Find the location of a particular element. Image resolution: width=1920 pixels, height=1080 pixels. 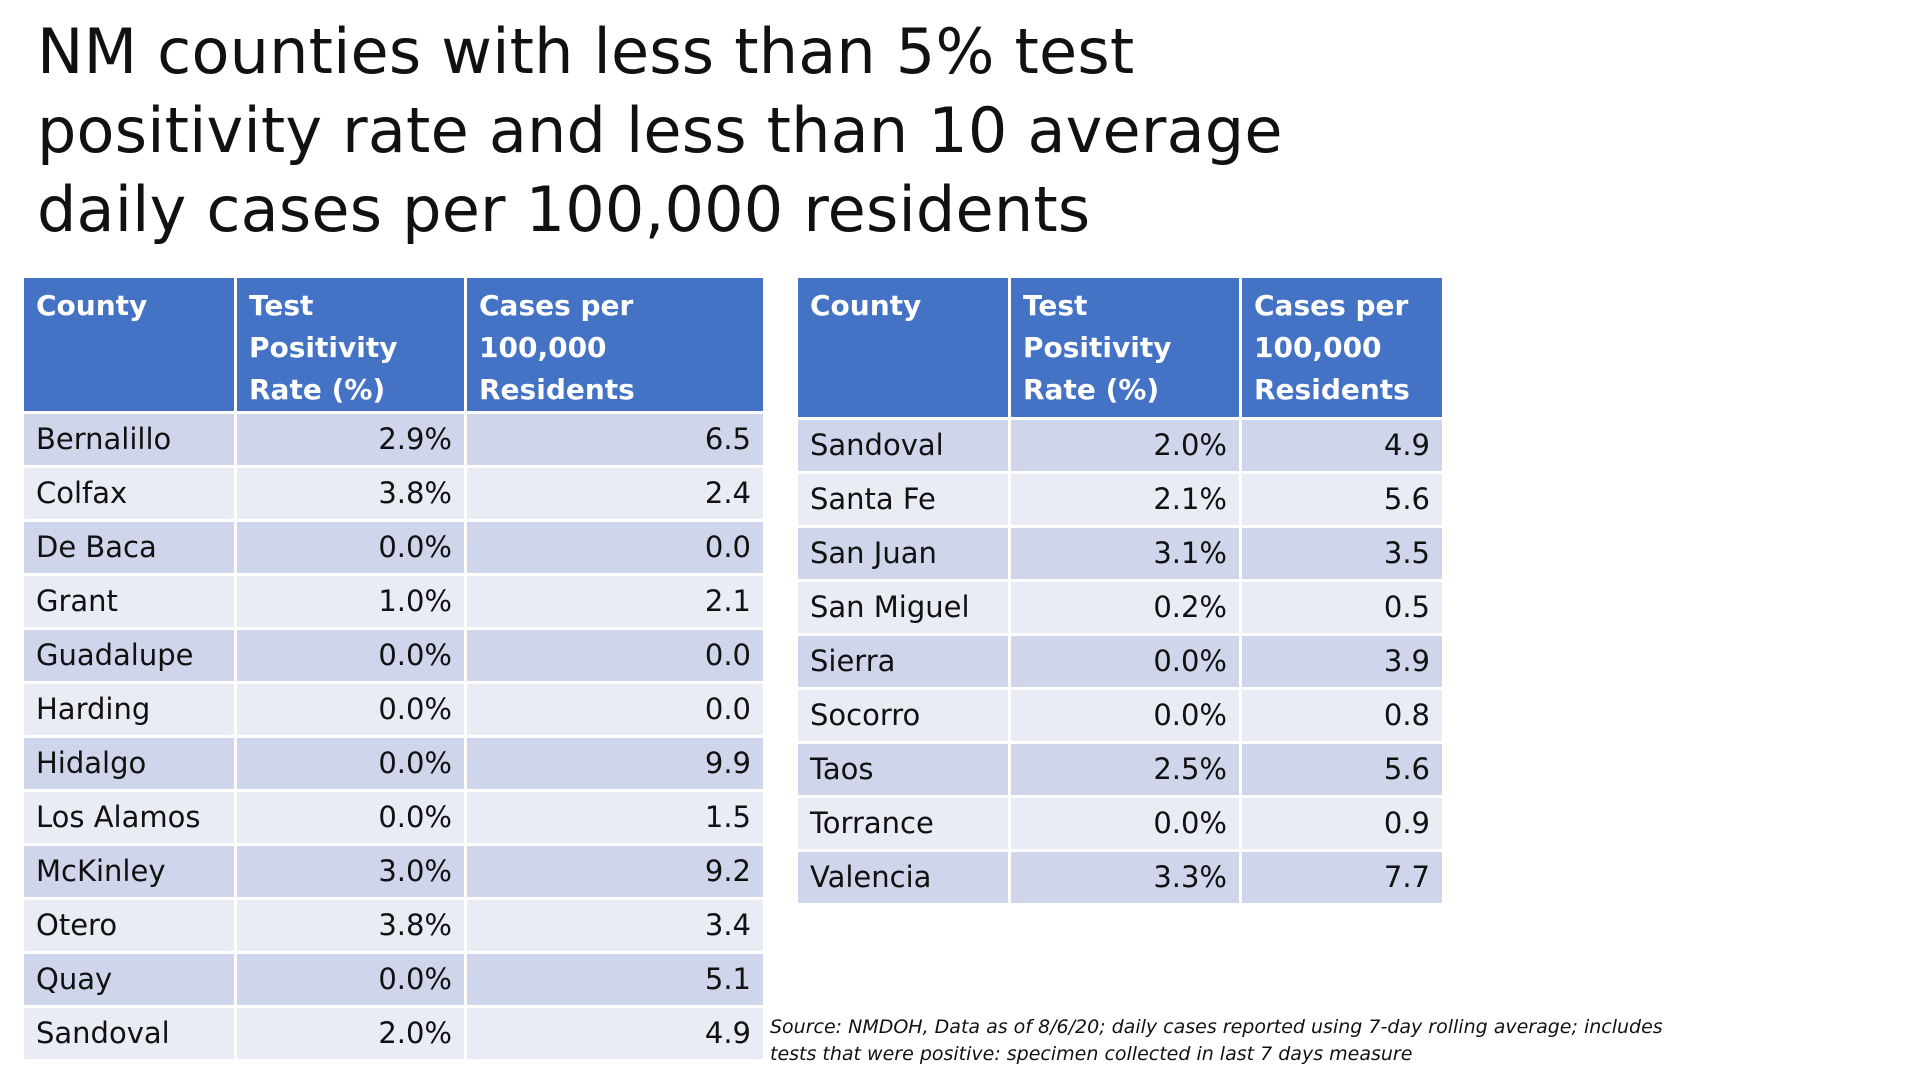

table-row: Sierra 0.0% 3.9 is located at coordinates (1120, 661).